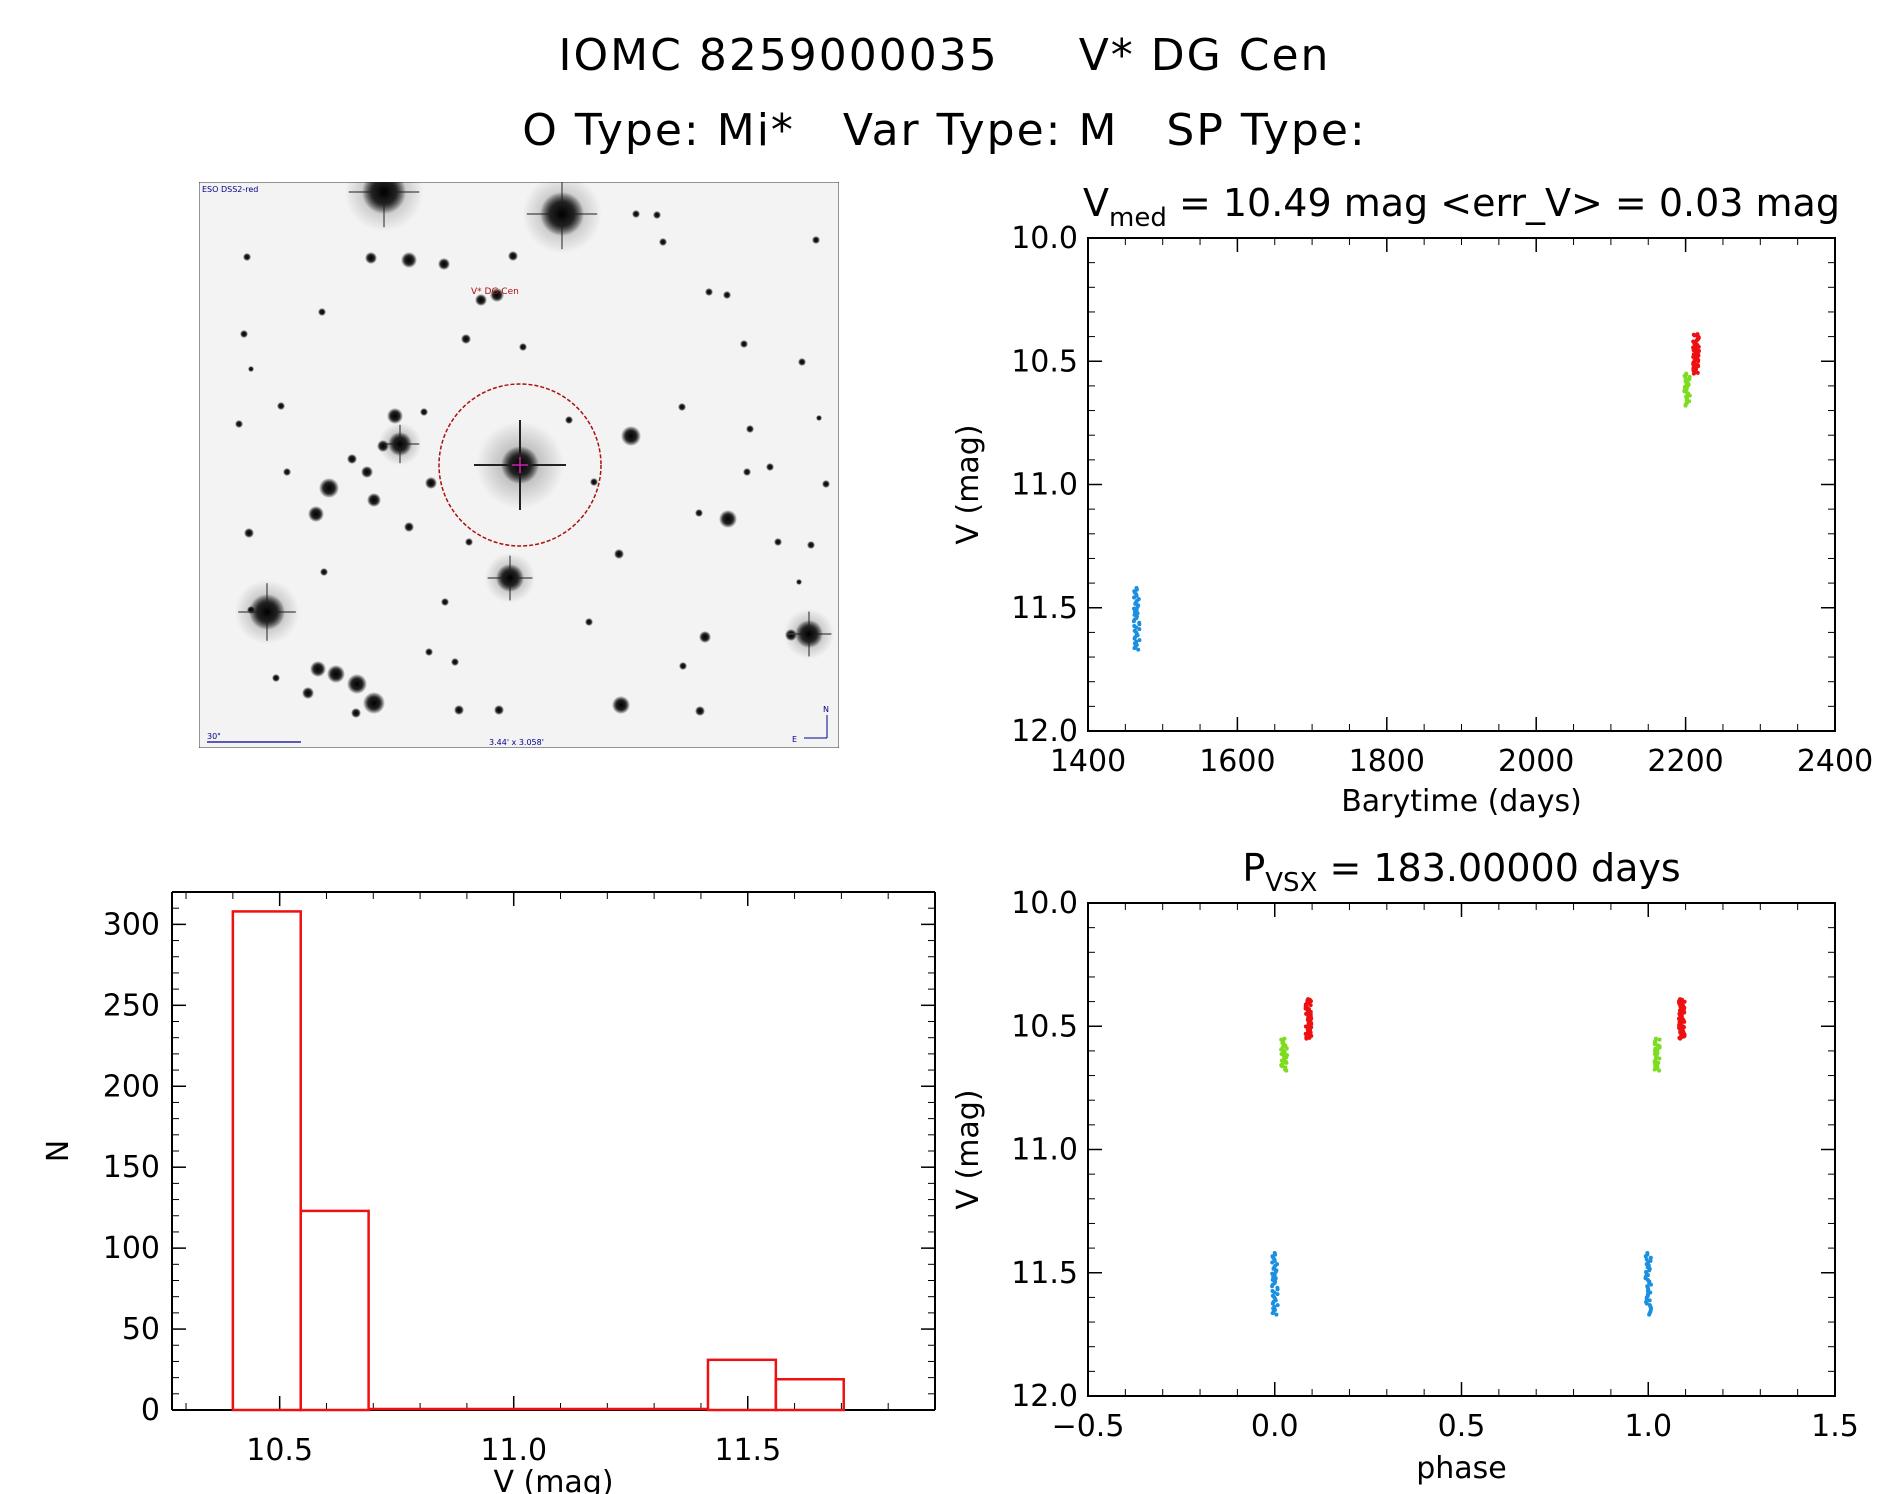  I want to click on y-tick-label: 12.0, so click(1044, 1396).